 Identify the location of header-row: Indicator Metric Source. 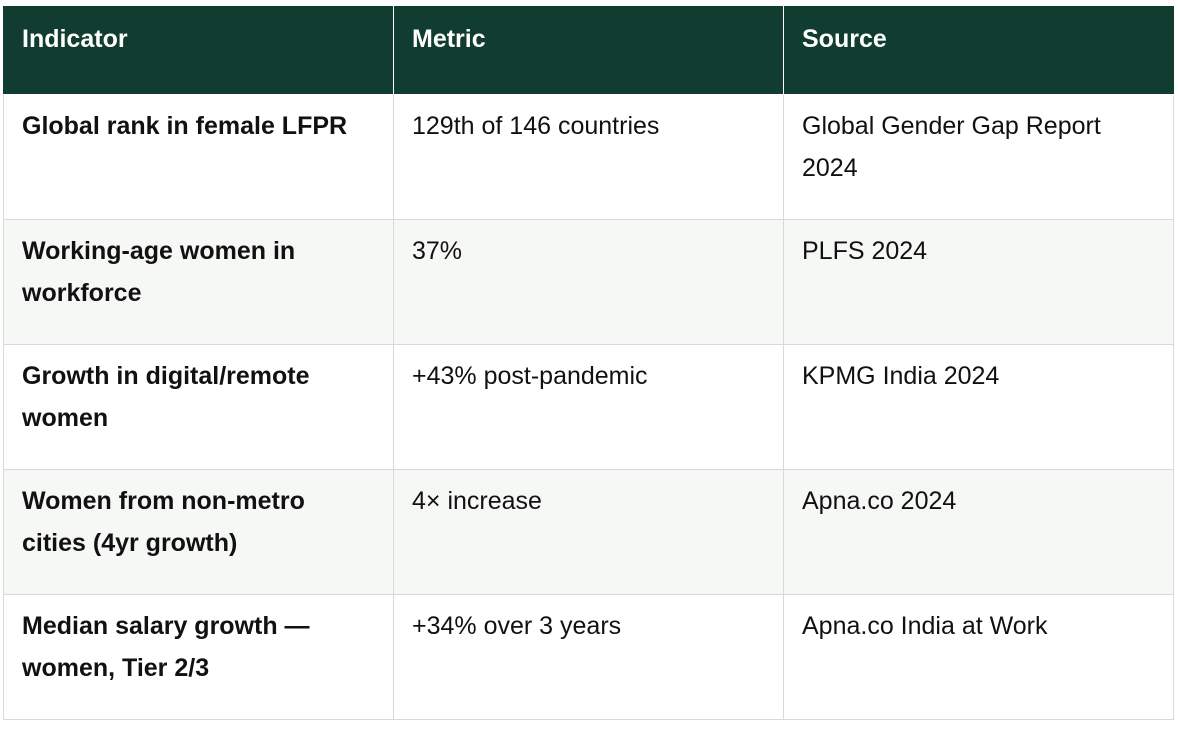
(588, 50).